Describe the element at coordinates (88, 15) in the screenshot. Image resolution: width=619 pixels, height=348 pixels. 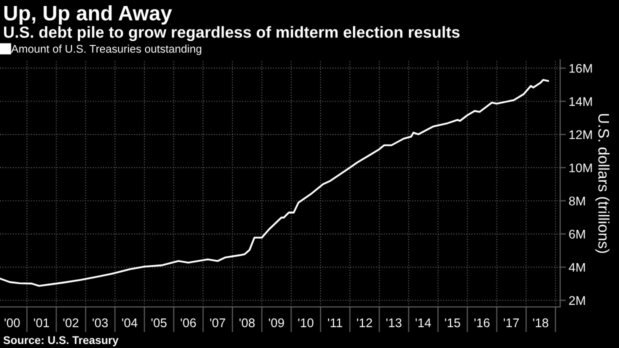
I see `chart-title: Up, Up and Away` at that location.